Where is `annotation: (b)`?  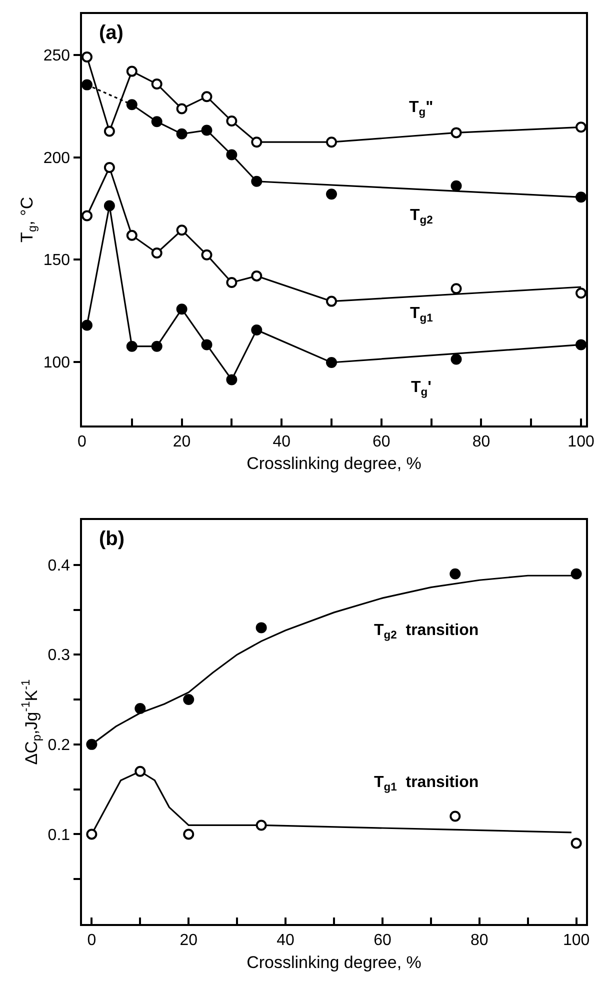
annotation: (b) is located at coordinates (112, 539).